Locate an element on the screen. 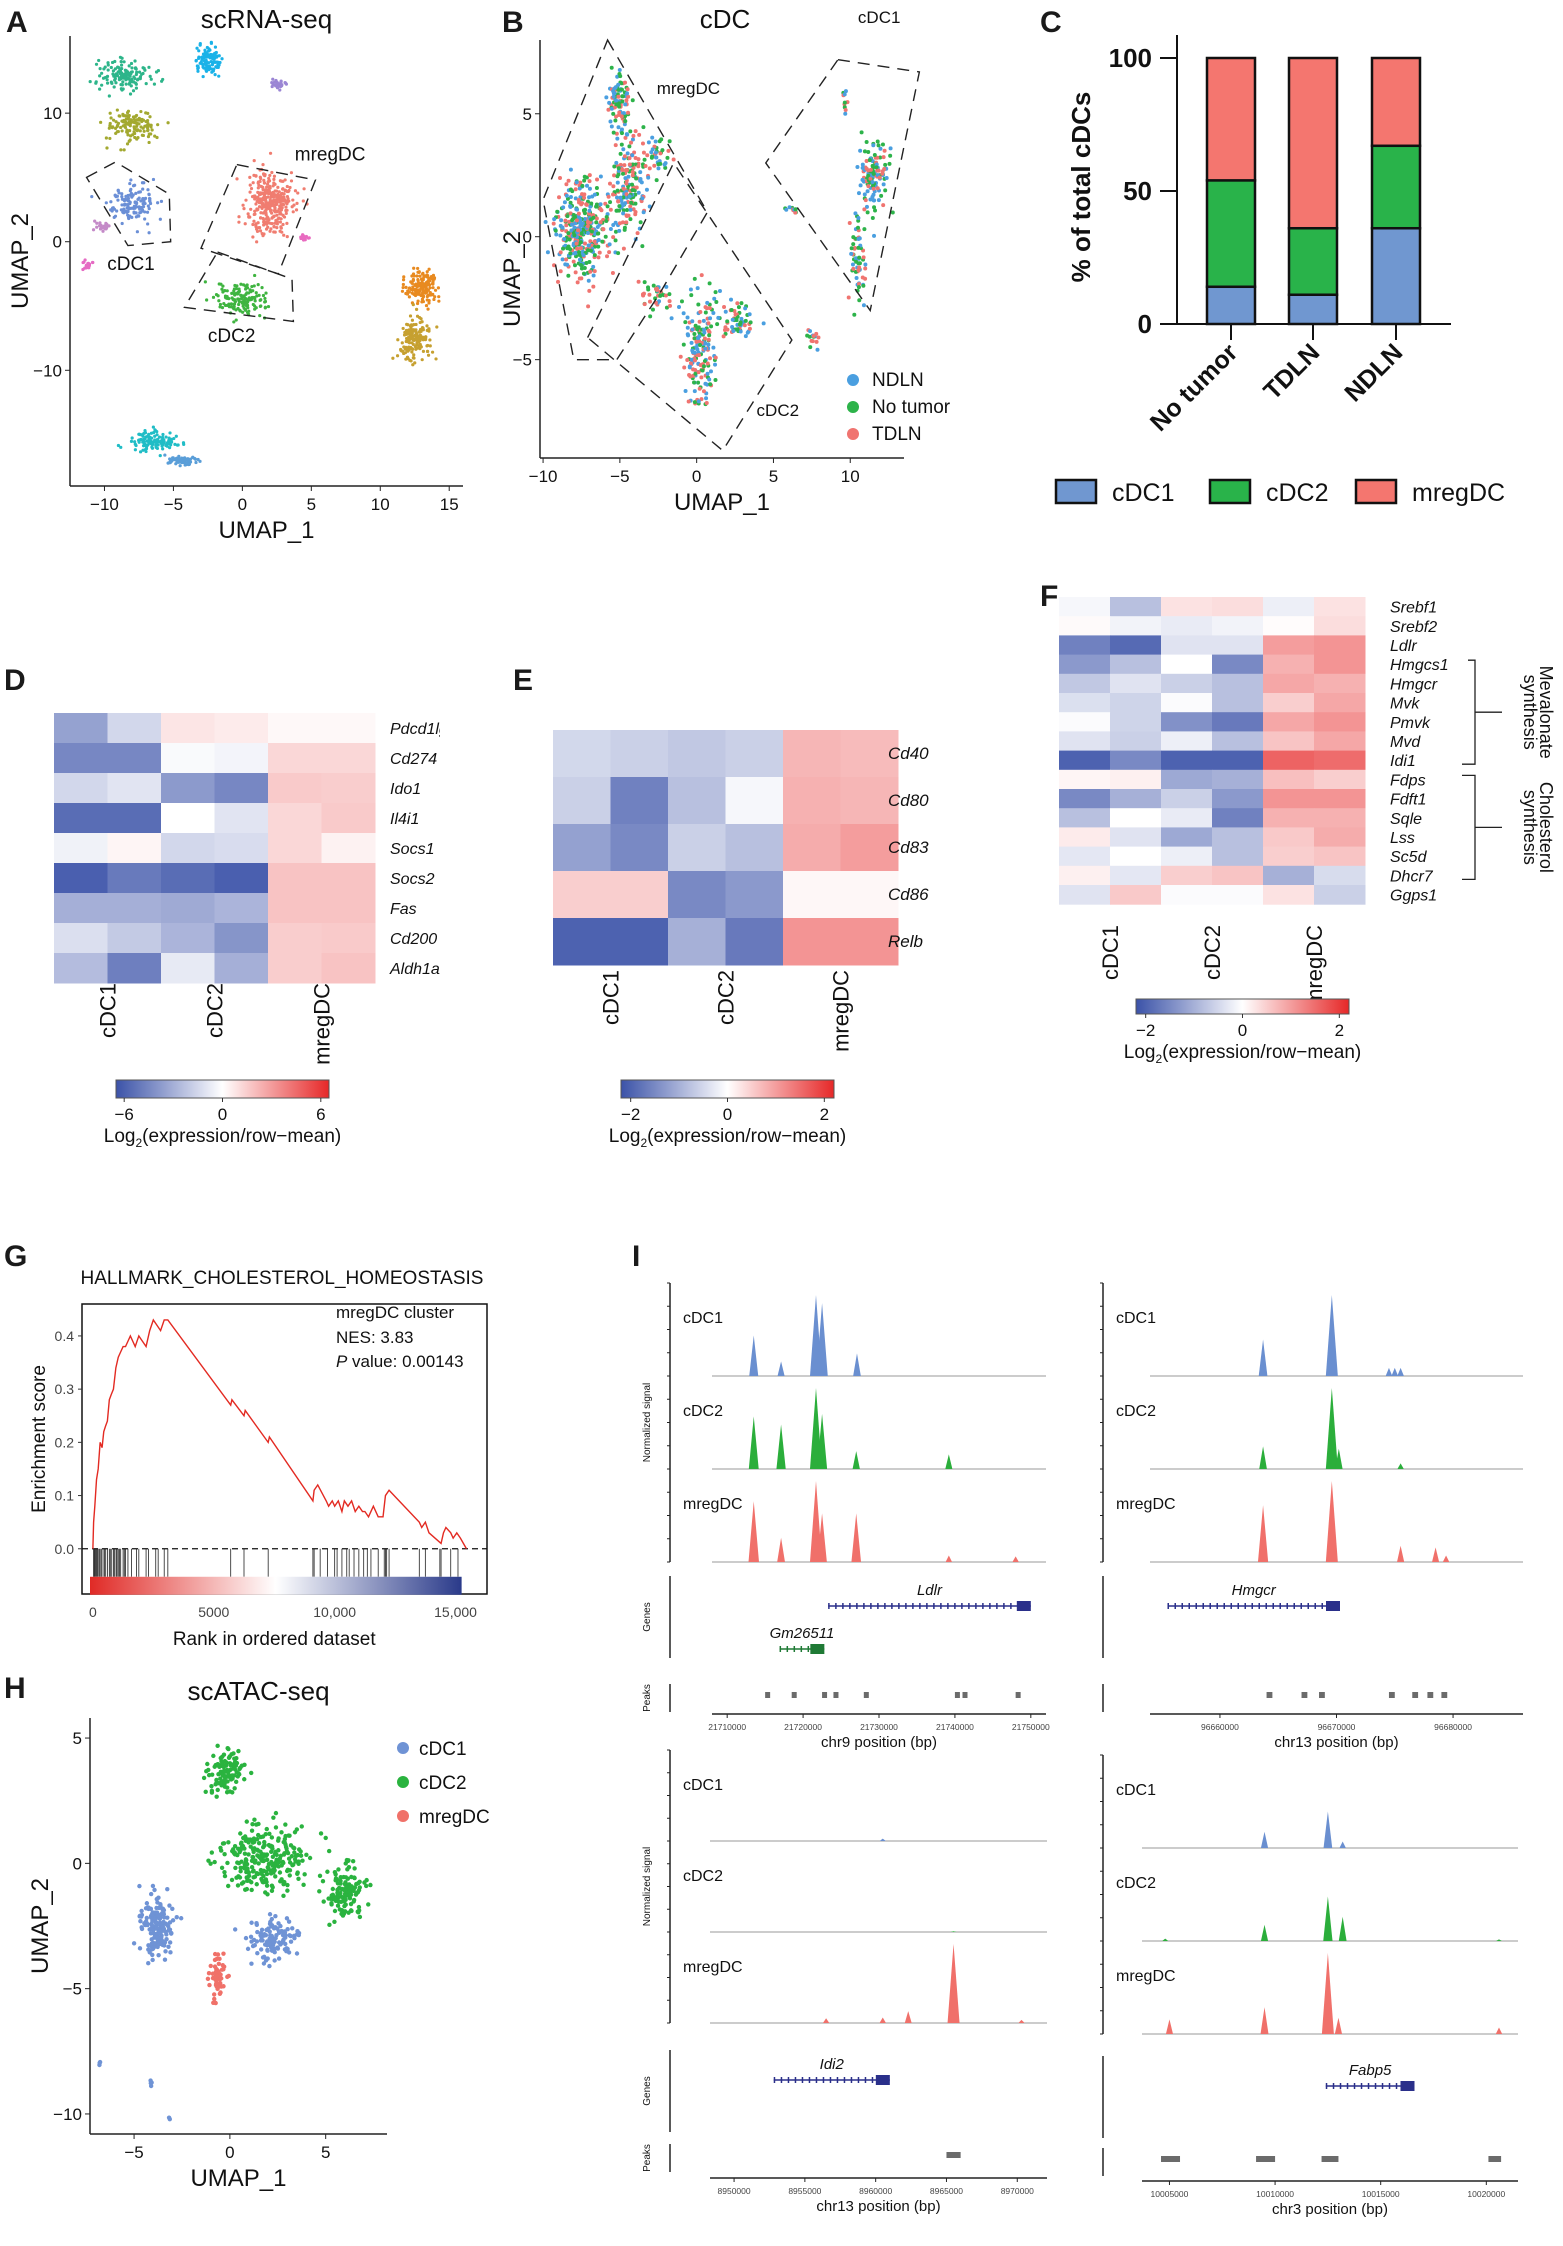 Image resolution: width=1563 pixels, height=2246 pixels. x-tick-label: 21750000 is located at coordinates (1031, 1727).